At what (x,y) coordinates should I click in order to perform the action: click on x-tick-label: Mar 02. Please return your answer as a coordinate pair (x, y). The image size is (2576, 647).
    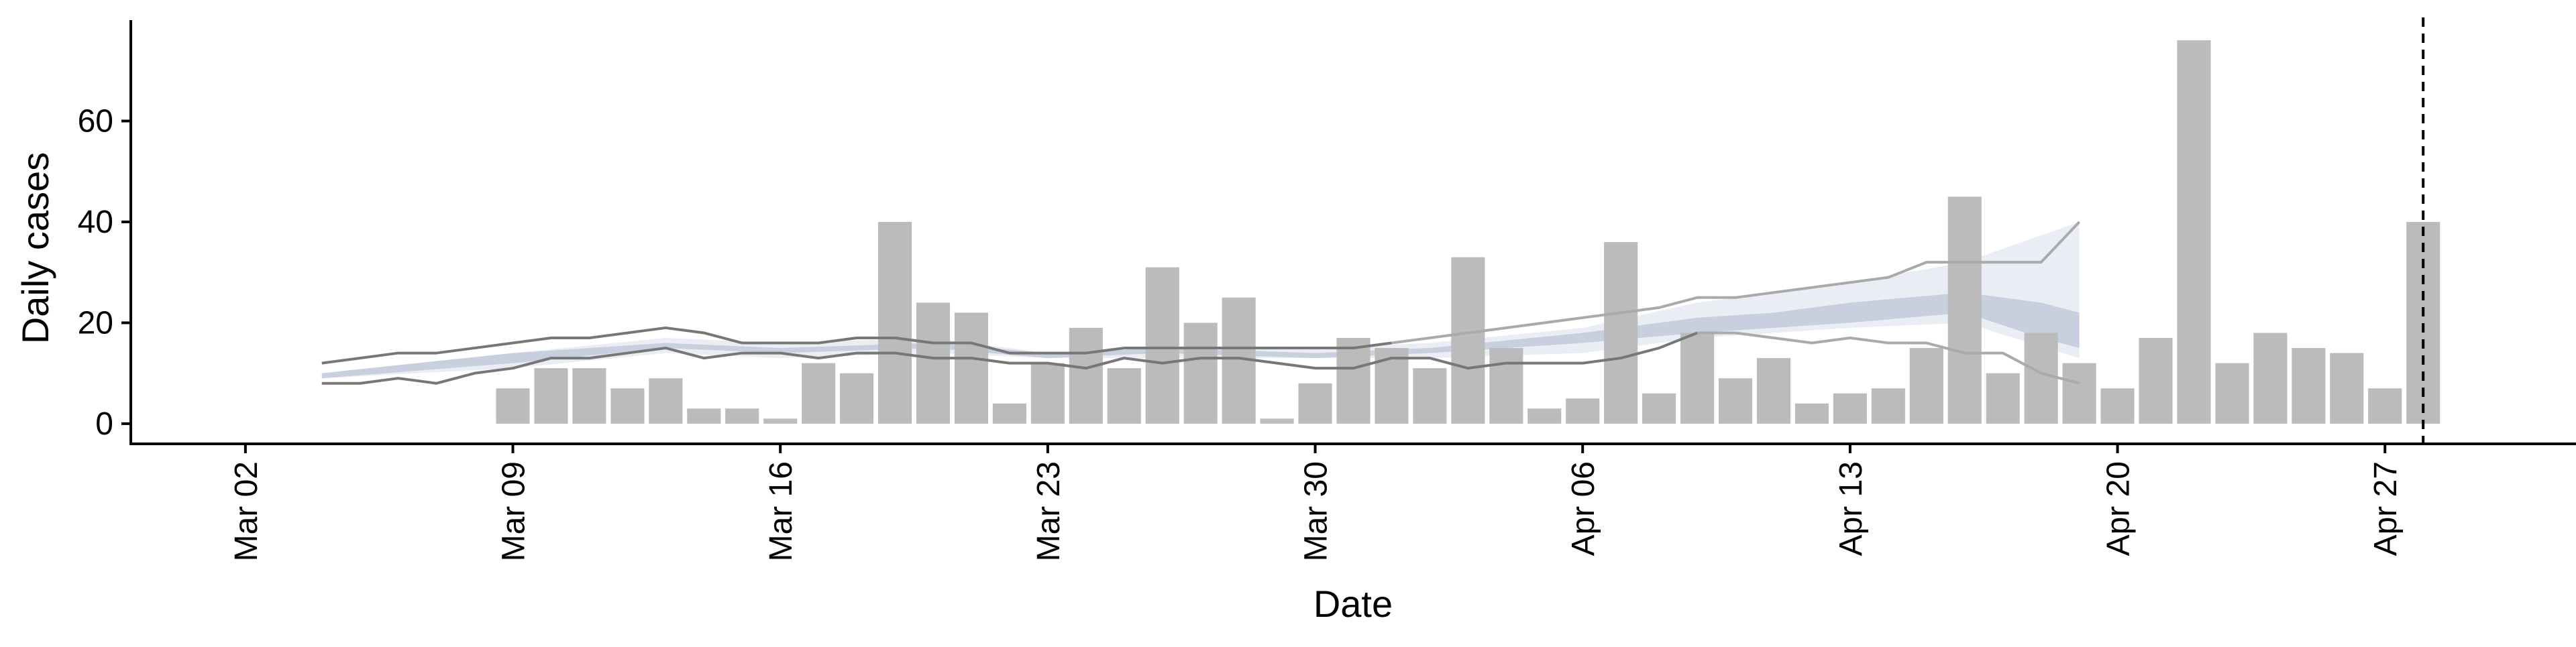
    Looking at the image, I should click on (246, 511).